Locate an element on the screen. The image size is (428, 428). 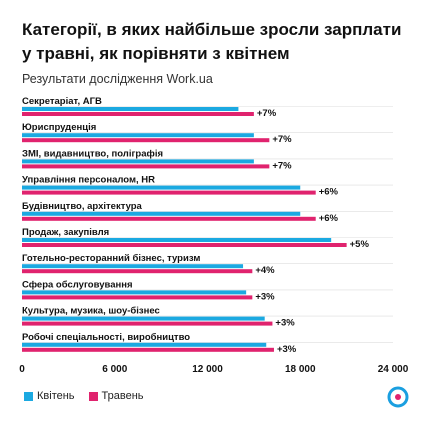
workua-logo-icon is located at coordinates (398, 397).